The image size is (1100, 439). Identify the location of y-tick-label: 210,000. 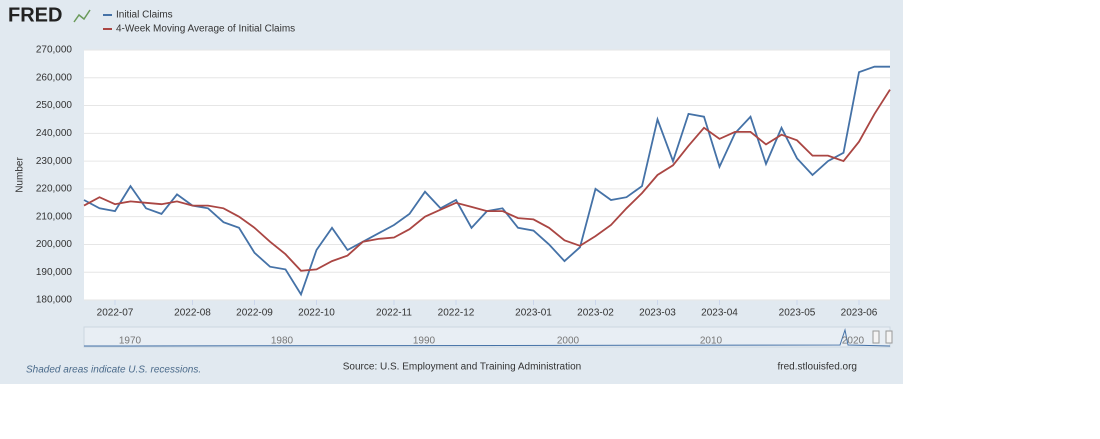
(54, 216).